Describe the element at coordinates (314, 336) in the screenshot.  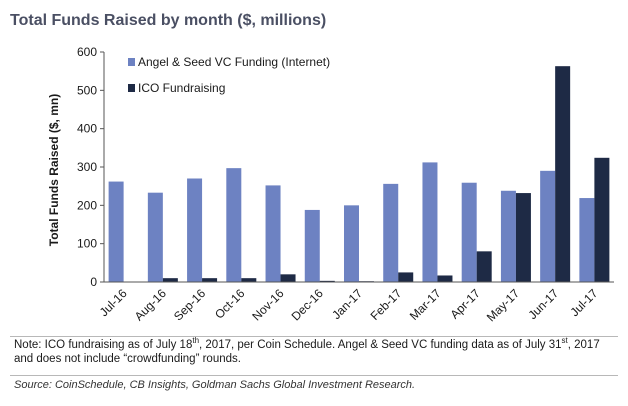
I see `footnote-divider` at that location.